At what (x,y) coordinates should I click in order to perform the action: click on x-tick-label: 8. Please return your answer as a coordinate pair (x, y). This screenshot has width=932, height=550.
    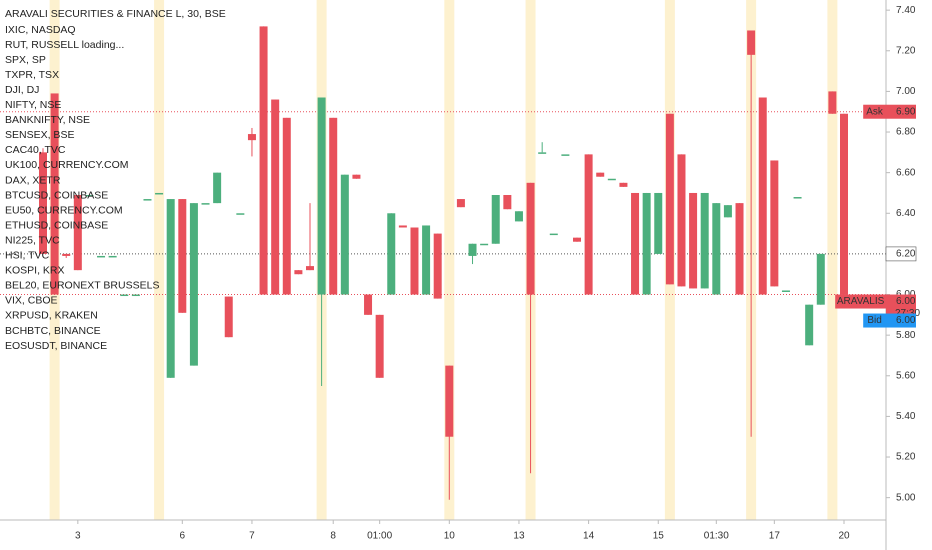
    Looking at the image, I should click on (333, 536).